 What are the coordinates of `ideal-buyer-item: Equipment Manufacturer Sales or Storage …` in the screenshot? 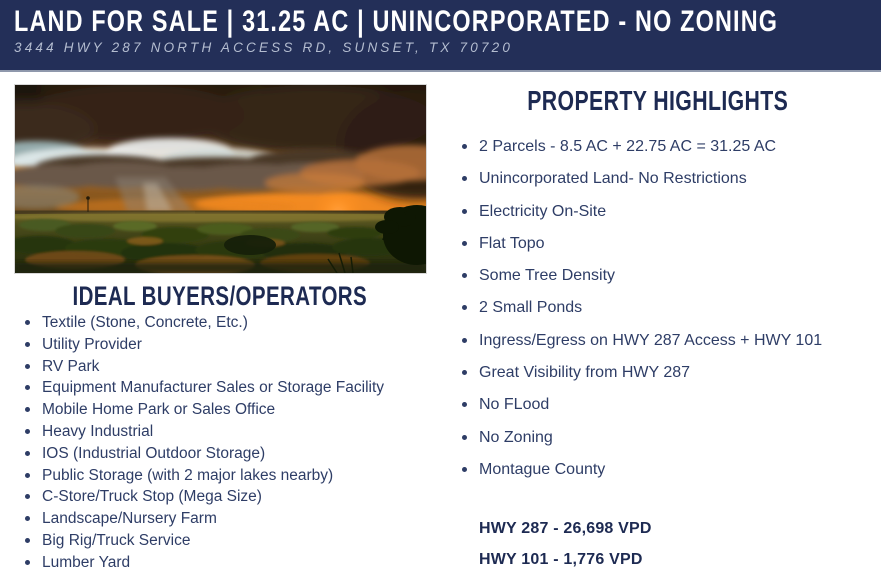 It's located at (233, 388).